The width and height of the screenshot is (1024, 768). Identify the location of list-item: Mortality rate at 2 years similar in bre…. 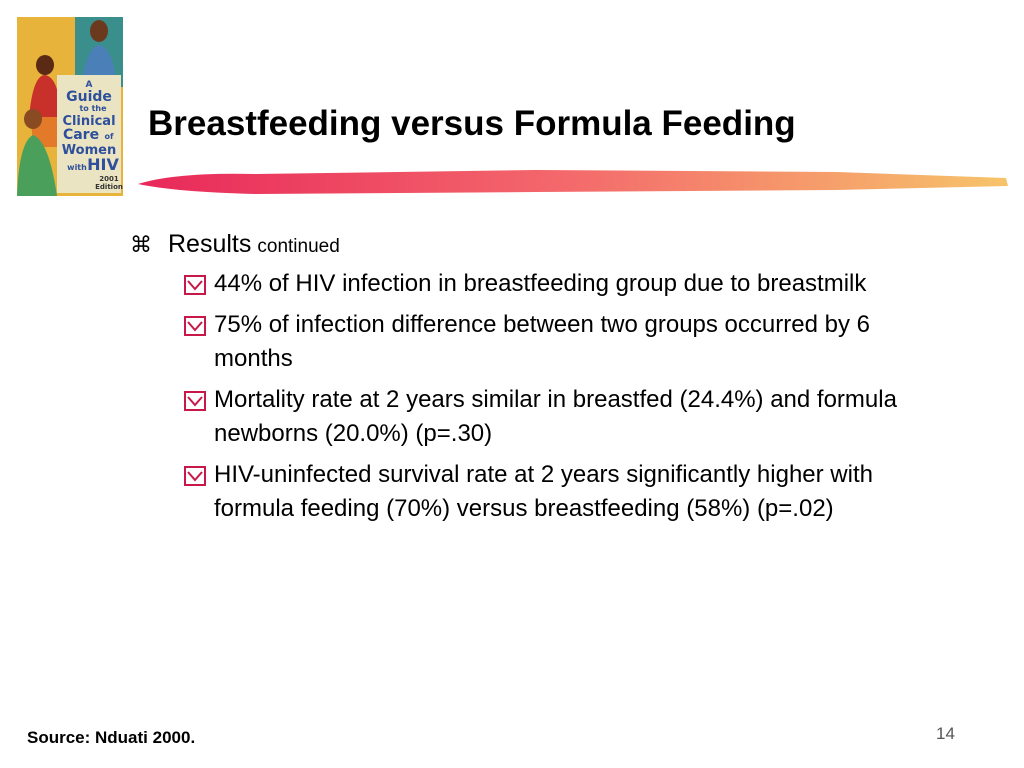
(569, 417).